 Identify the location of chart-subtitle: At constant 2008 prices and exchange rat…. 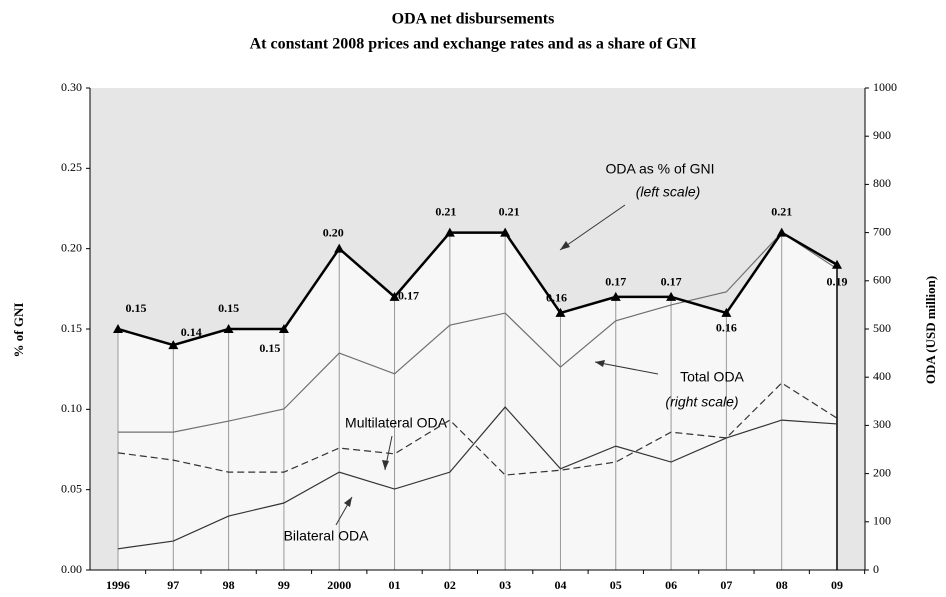
(473, 44).